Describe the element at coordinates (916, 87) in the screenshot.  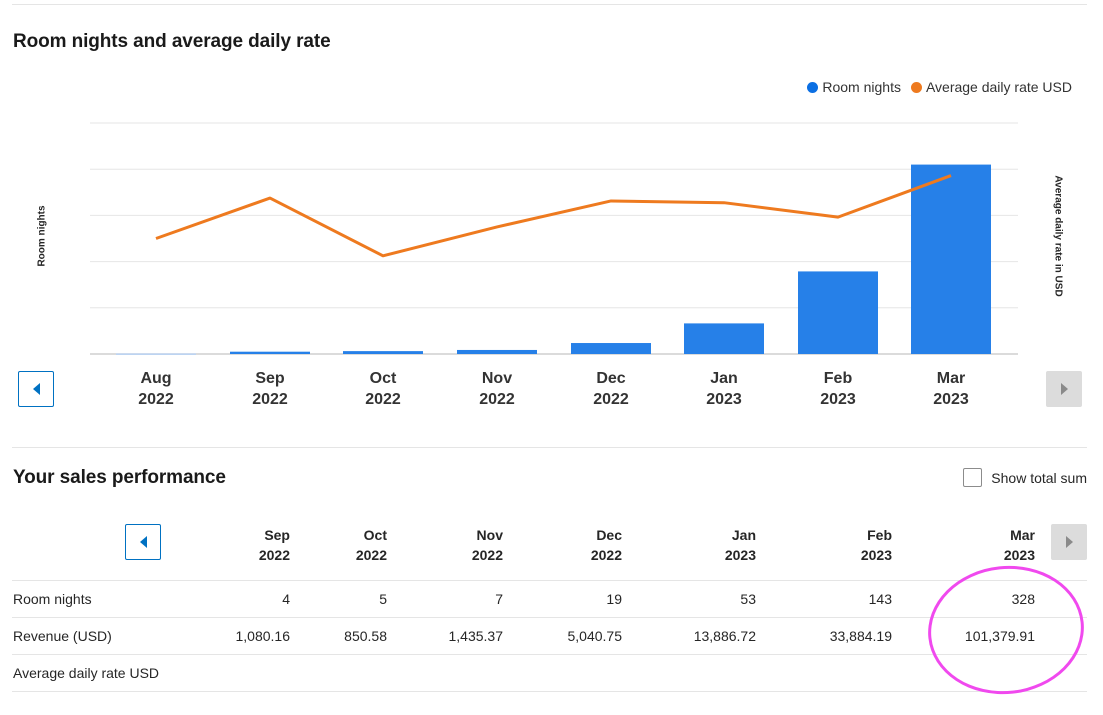
I see `legend-dot-average-daily-rate` at that location.